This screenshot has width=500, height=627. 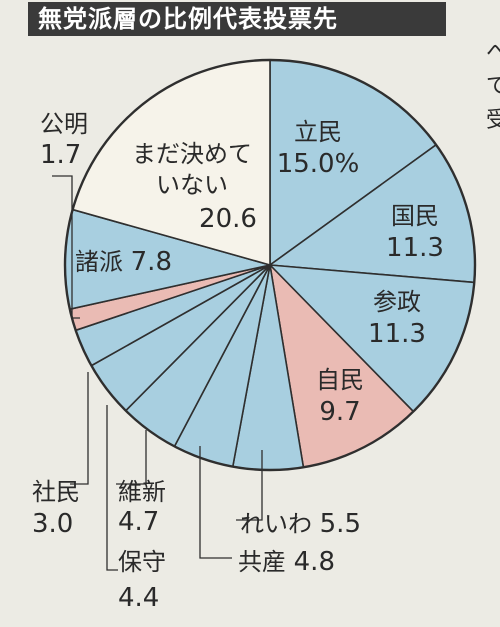 I want to click on slice-value-6: 4.7, so click(x=138, y=522).